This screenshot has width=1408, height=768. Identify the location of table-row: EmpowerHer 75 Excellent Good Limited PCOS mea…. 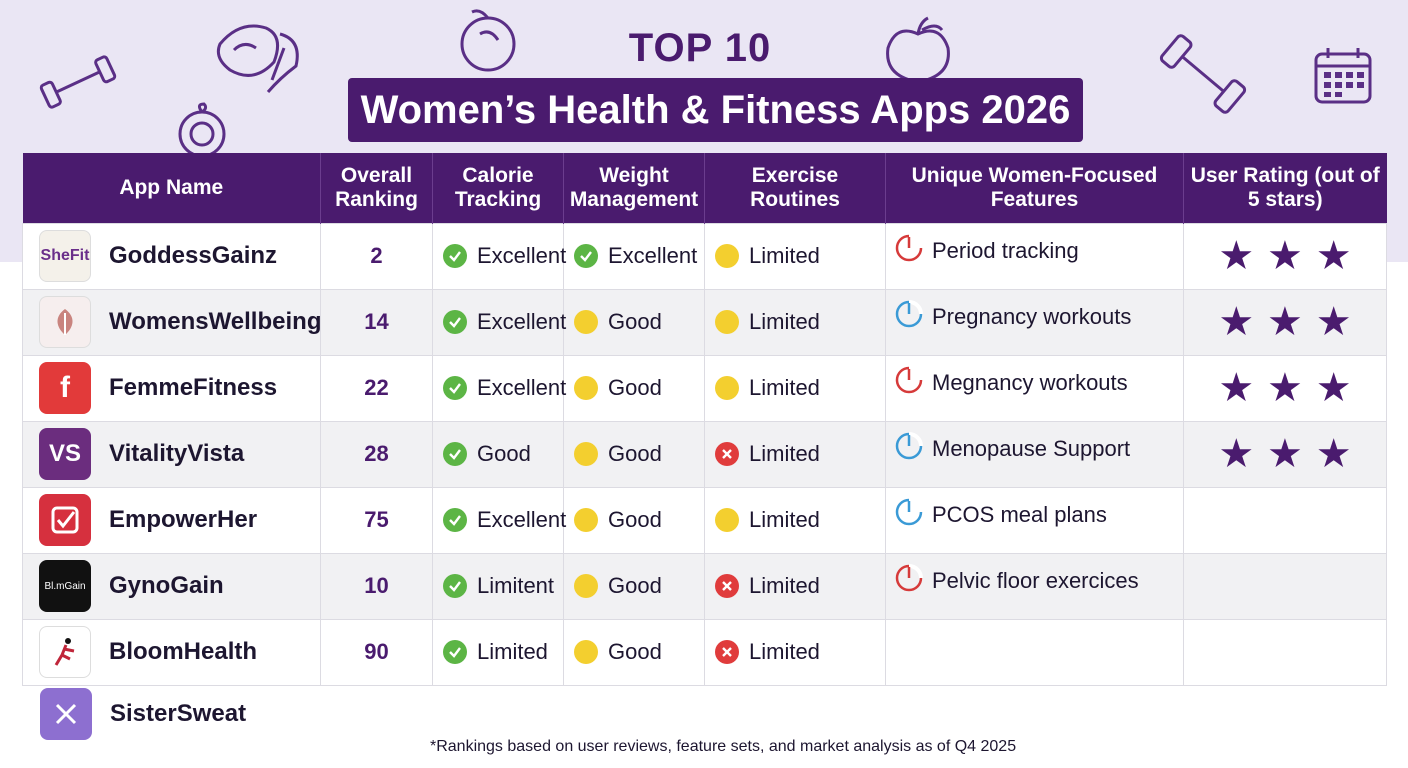
(704, 520).